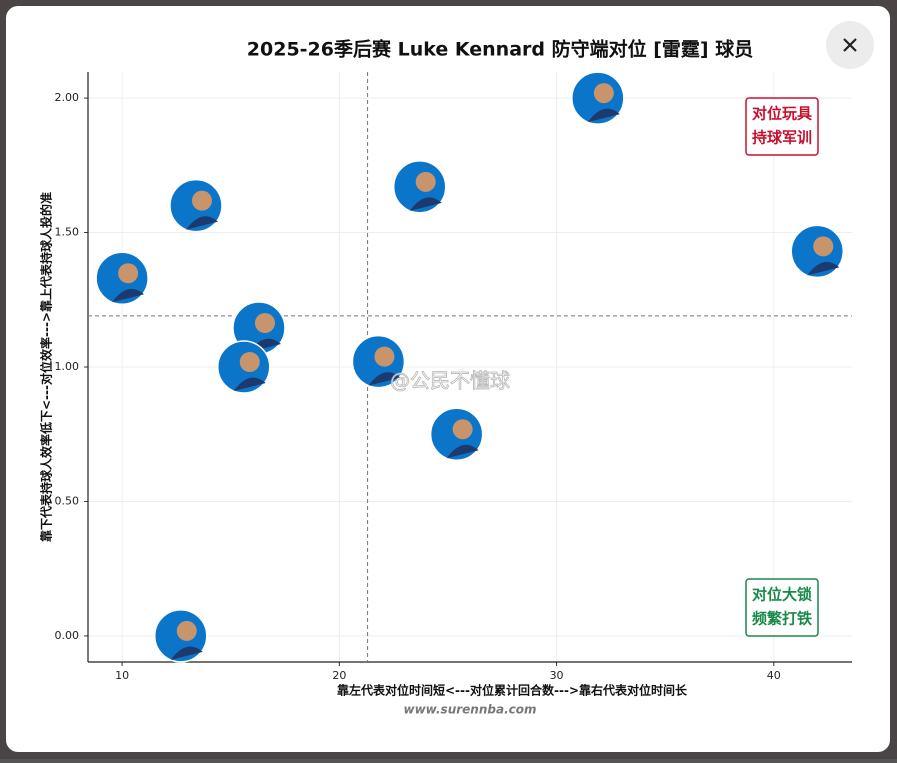 This screenshot has height=763, width=897. What do you see at coordinates (67, 232) in the screenshot?
I see `y-tick-label: 1.50` at bounding box center [67, 232].